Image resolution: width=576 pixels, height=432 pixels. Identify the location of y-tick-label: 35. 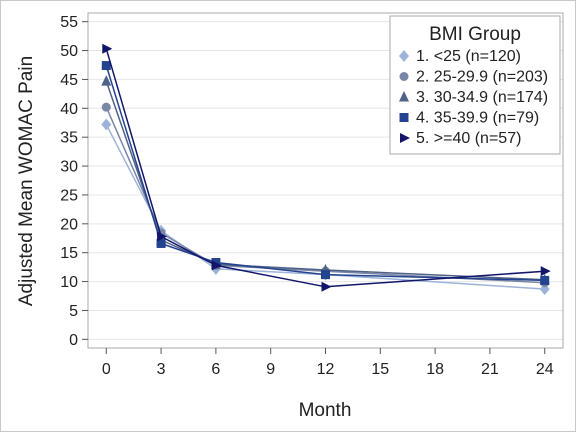
(69, 138).